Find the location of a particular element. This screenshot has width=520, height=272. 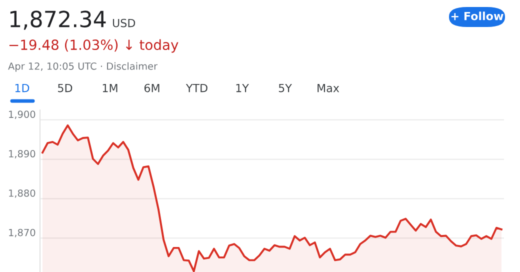

text: 1,872.34 is located at coordinates (58, 20).